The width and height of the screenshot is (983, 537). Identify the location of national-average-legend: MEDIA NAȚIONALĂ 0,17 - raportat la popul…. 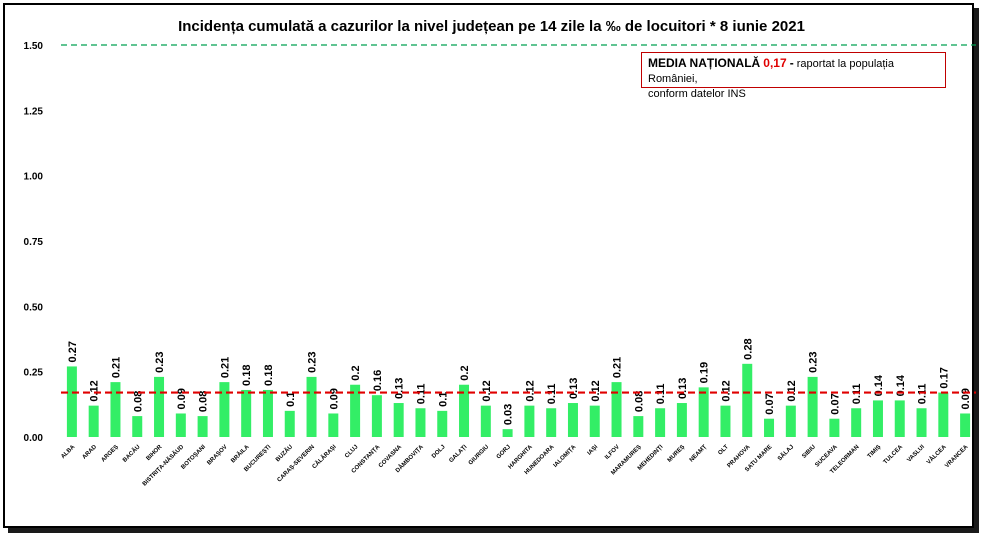
(793, 76).